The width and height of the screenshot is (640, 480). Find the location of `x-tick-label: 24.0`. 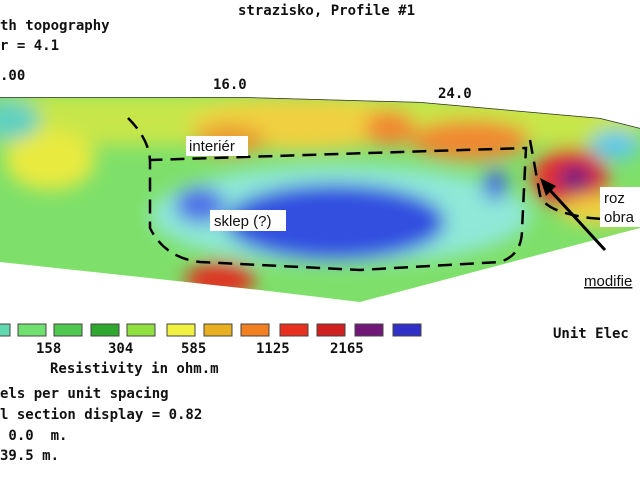

x-tick-label: 24.0 is located at coordinates (455, 94).